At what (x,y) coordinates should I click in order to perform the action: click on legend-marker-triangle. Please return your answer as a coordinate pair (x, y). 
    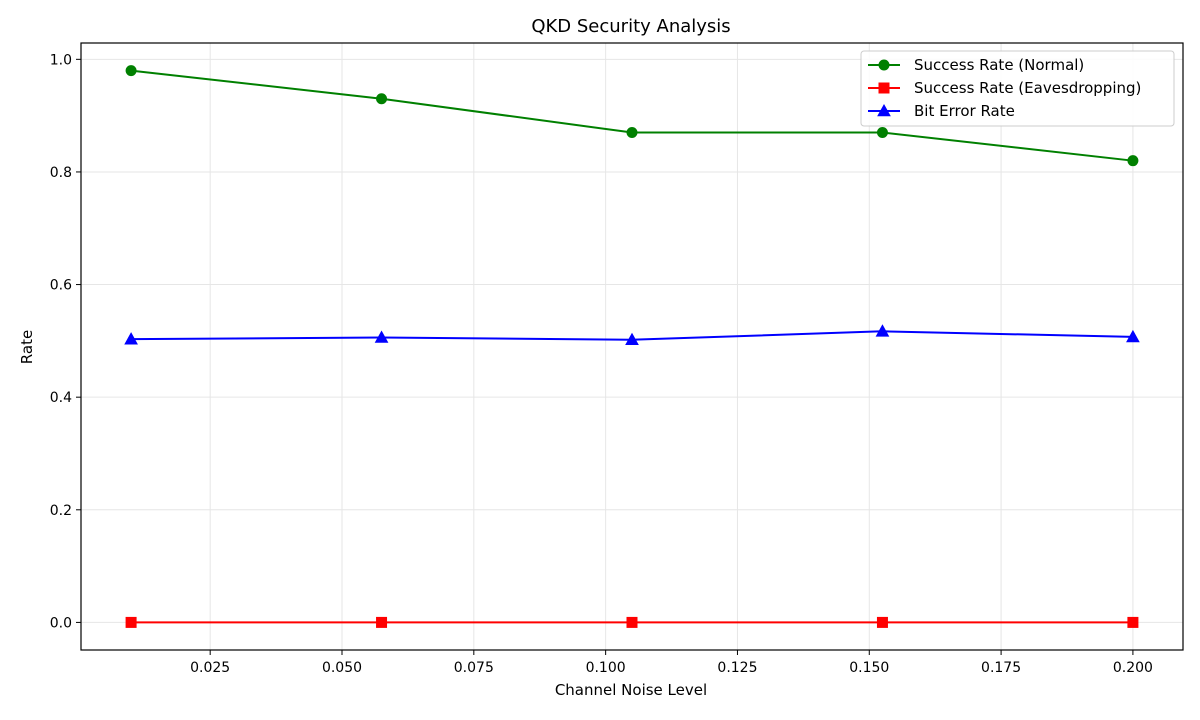
    Looking at the image, I should click on (884, 110).